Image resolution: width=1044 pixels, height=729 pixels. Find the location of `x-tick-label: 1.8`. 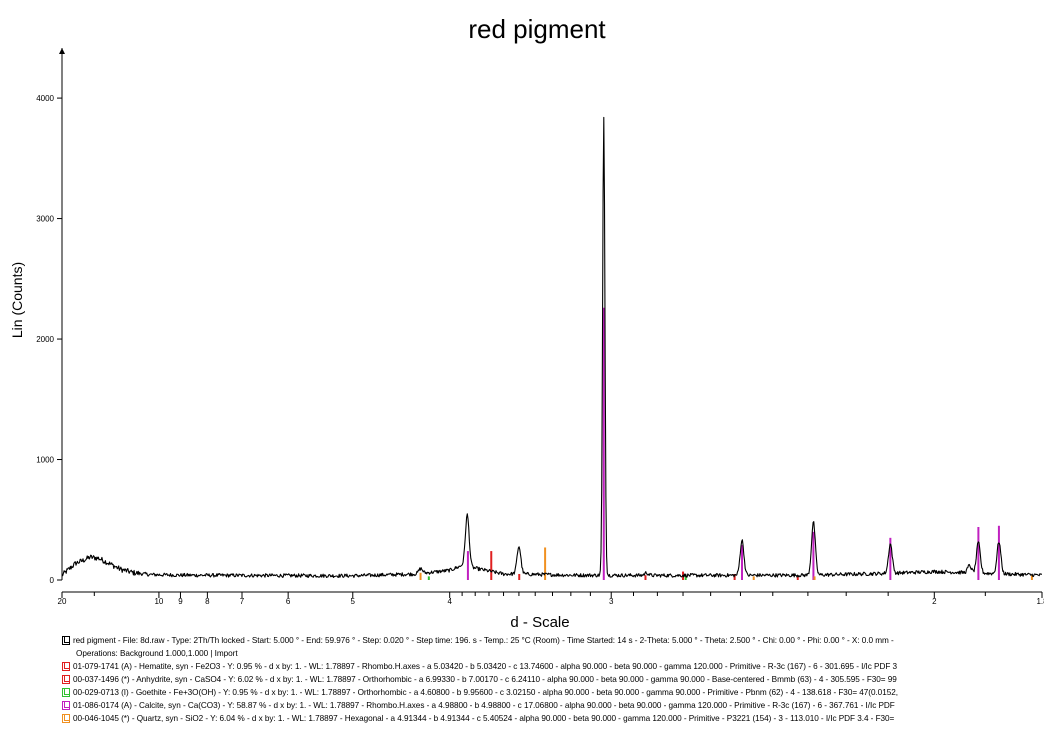

x-tick-label: 1.8 is located at coordinates (1040, 601).